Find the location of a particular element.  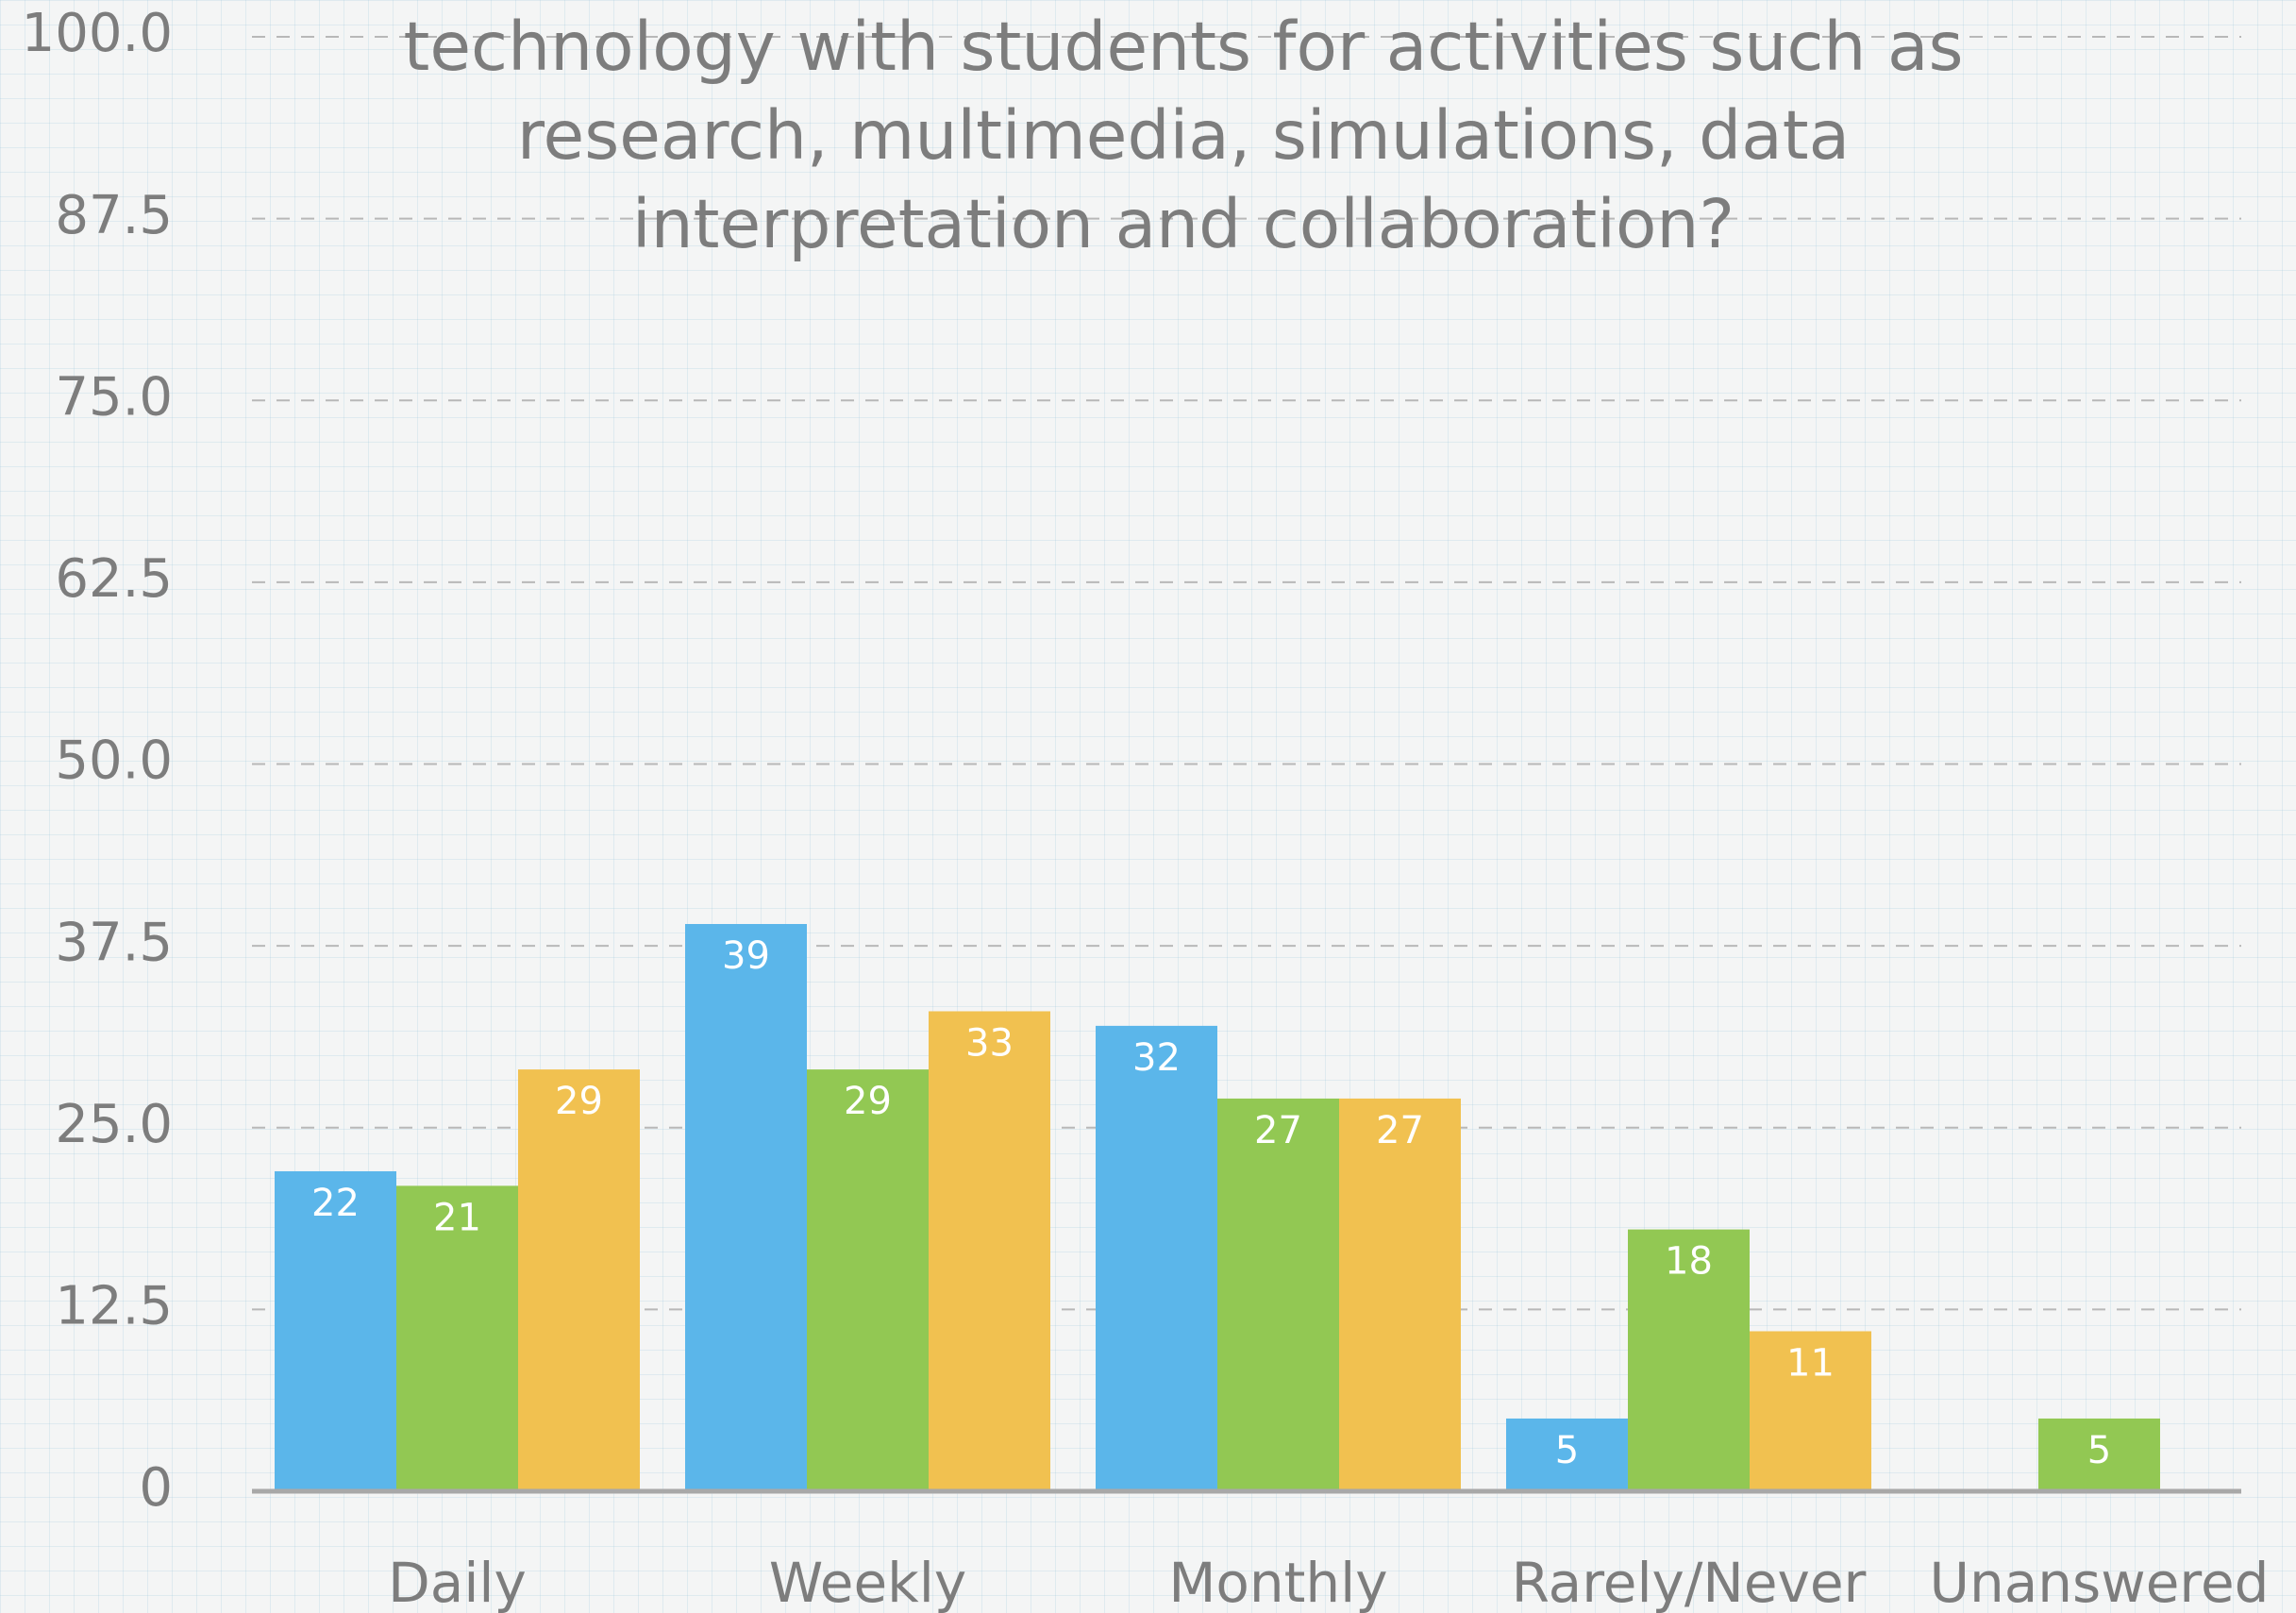

value-label: 32 is located at coordinates (1156, 1058).